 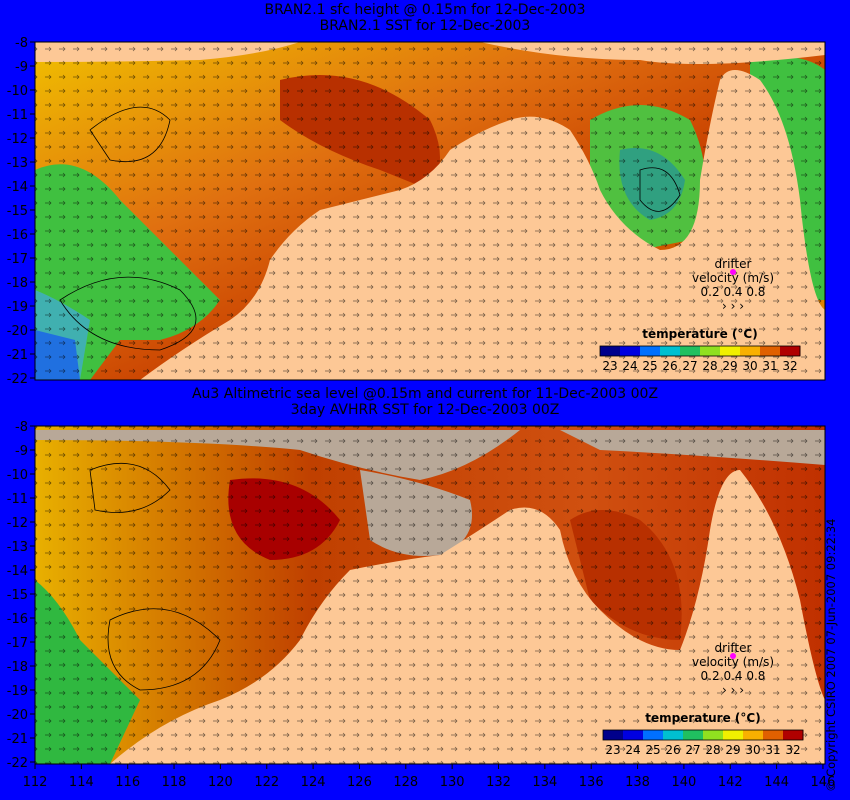 What do you see at coordinates (632, 750) in the screenshot?
I see `legend-label: 24` at bounding box center [632, 750].